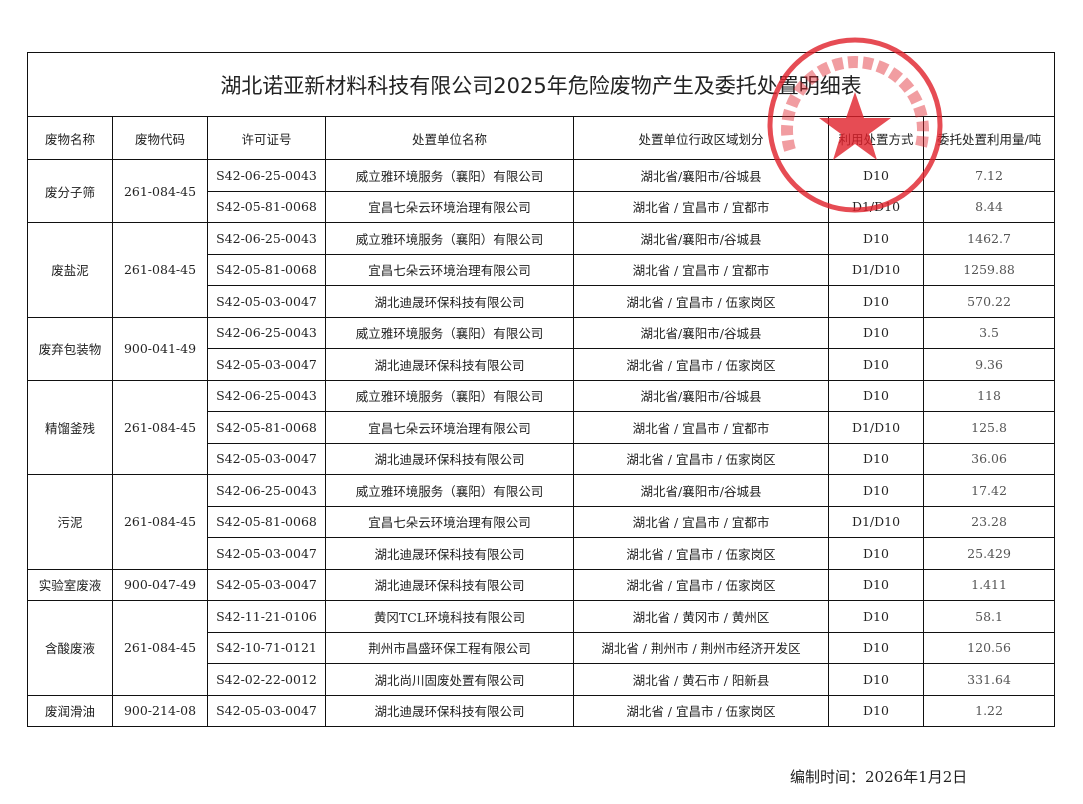  Describe the element at coordinates (160, 710) in the screenshot. I see `waste-code: 900-214-08` at that location.